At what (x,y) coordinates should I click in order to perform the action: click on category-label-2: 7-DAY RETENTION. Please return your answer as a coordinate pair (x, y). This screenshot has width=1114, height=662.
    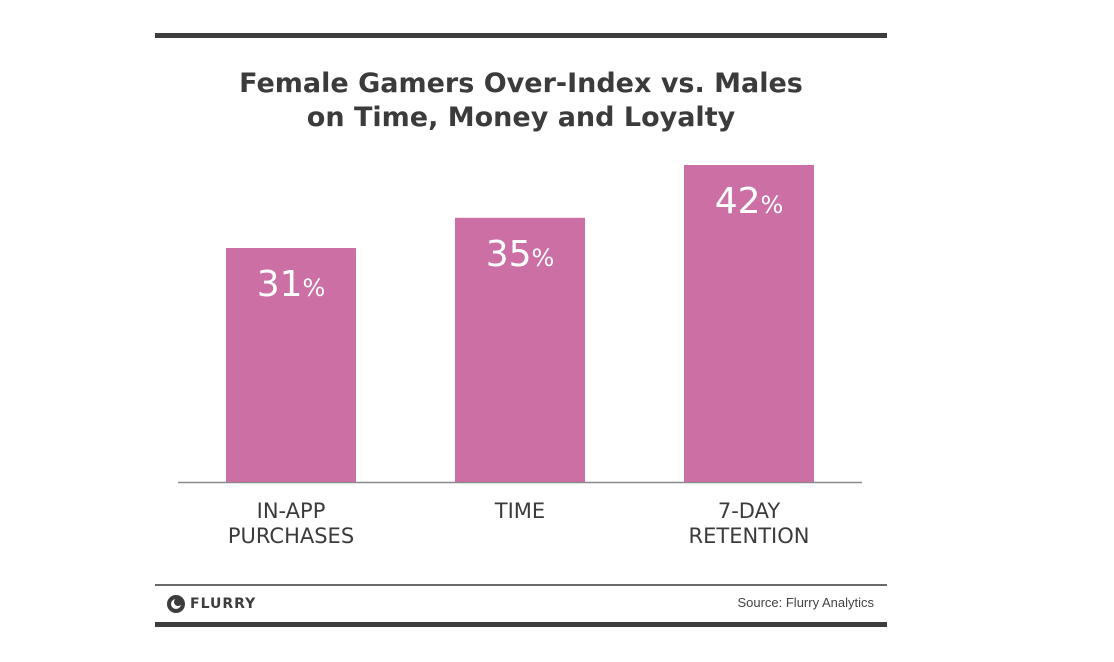
    Looking at the image, I should click on (749, 523).